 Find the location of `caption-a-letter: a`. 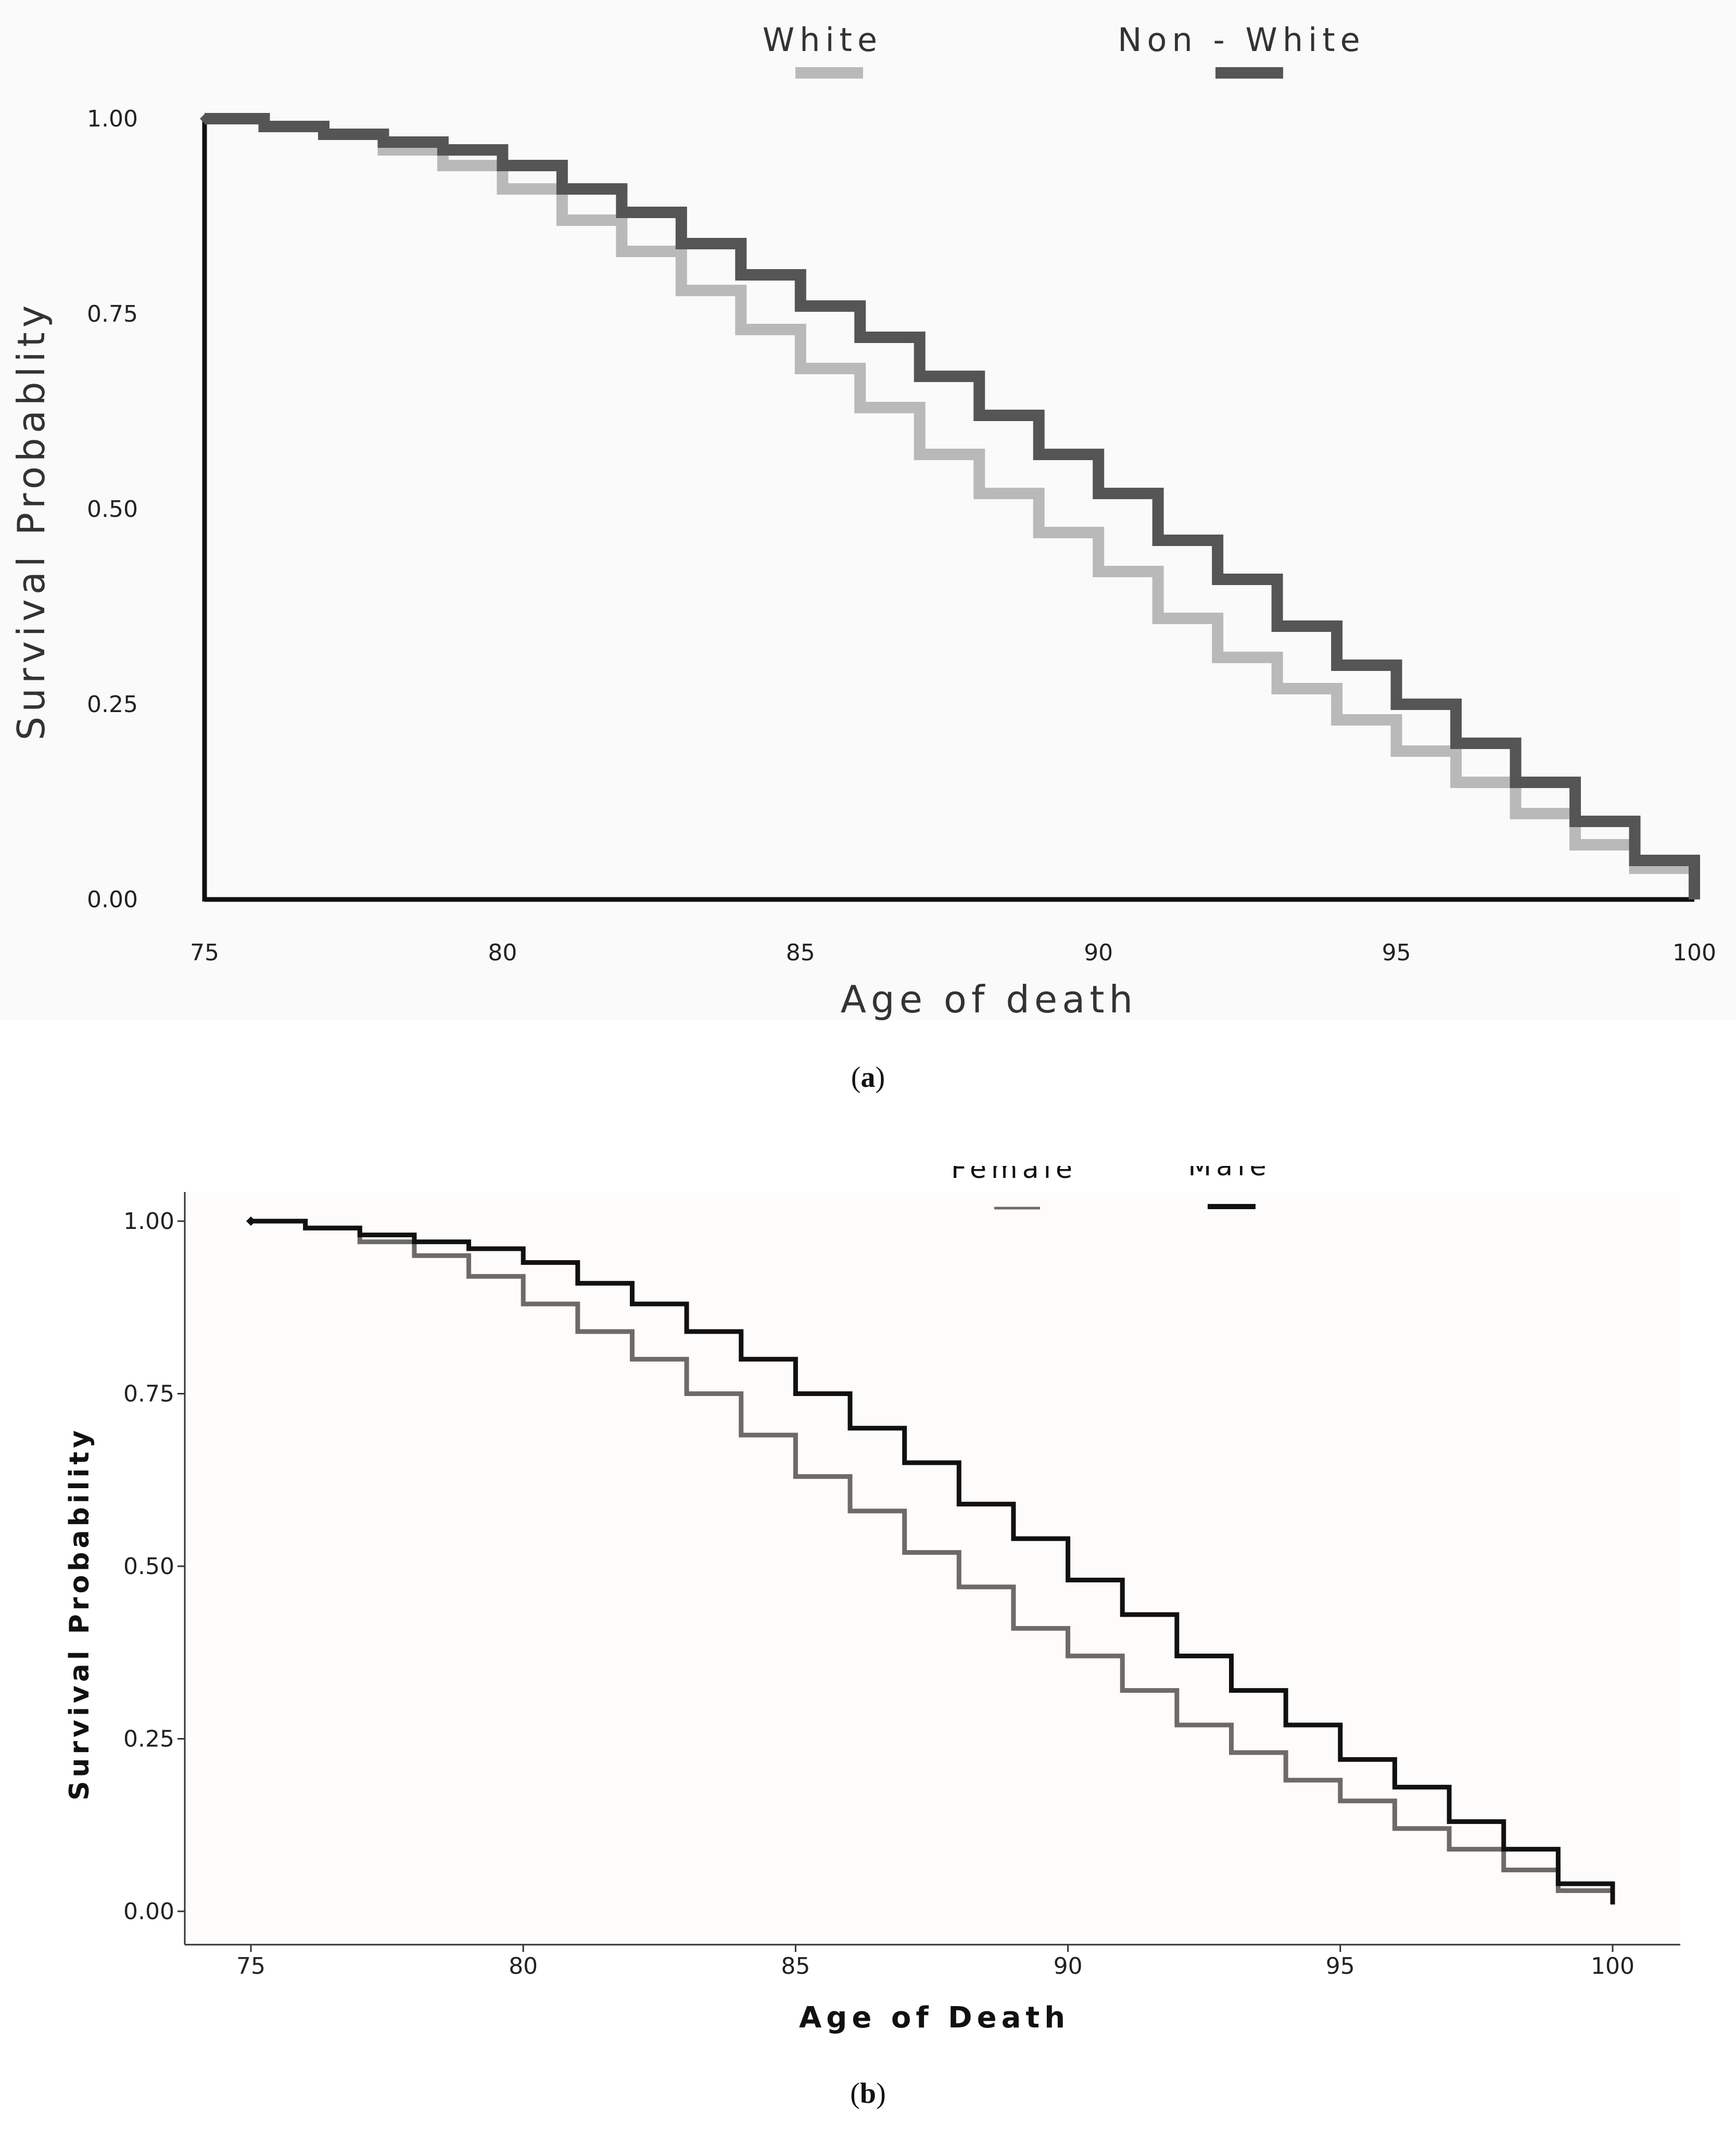

caption-a-letter: a is located at coordinates (868, 1078).